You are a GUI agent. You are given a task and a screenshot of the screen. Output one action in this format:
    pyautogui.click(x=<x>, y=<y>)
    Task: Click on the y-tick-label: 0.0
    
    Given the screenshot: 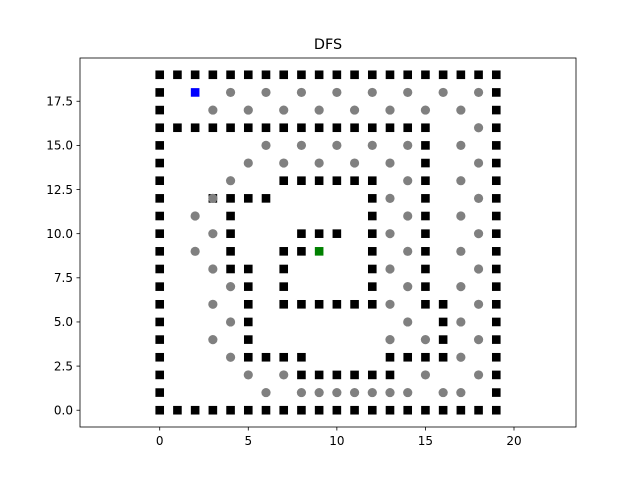 What is the action you would take?
    pyautogui.click(x=63, y=411)
    